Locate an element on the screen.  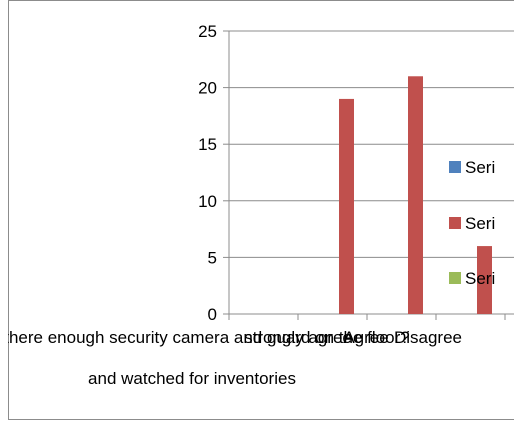
legend-swatch-Series1 is located at coordinates (455, 167).